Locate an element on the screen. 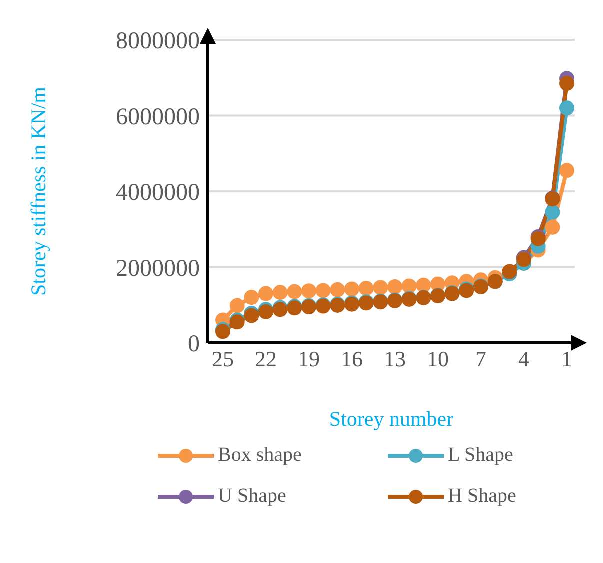  x-tick-label: 22 is located at coordinates (266, 359).